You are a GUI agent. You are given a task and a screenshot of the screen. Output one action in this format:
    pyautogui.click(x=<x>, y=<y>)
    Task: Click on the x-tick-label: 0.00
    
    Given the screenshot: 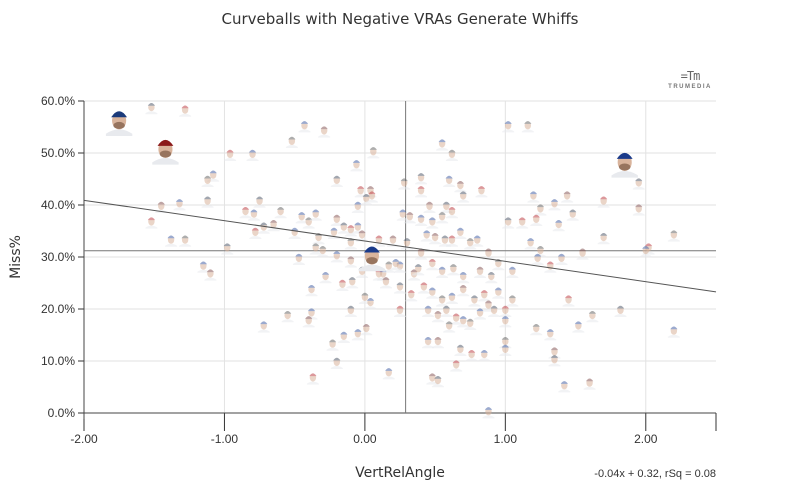 What is the action you would take?
    pyautogui.click(x=365, y=439)
    